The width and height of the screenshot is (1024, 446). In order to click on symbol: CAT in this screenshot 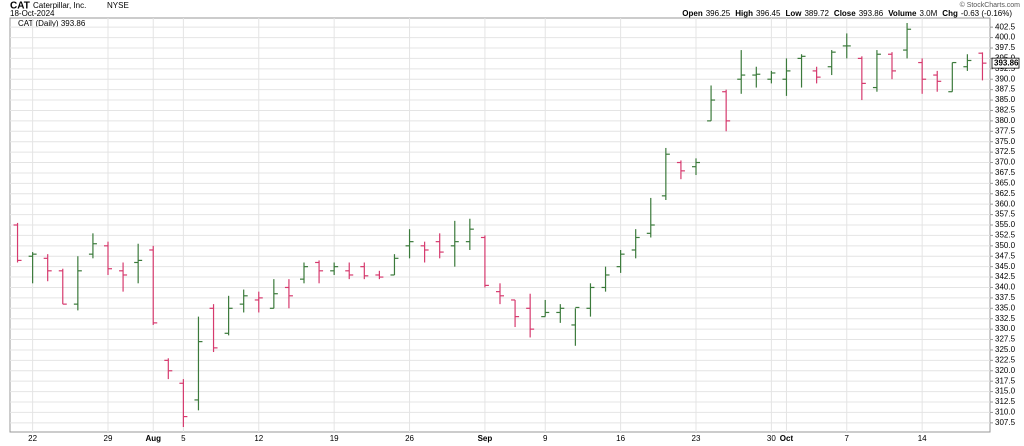, I will do `click(20, 6)`.